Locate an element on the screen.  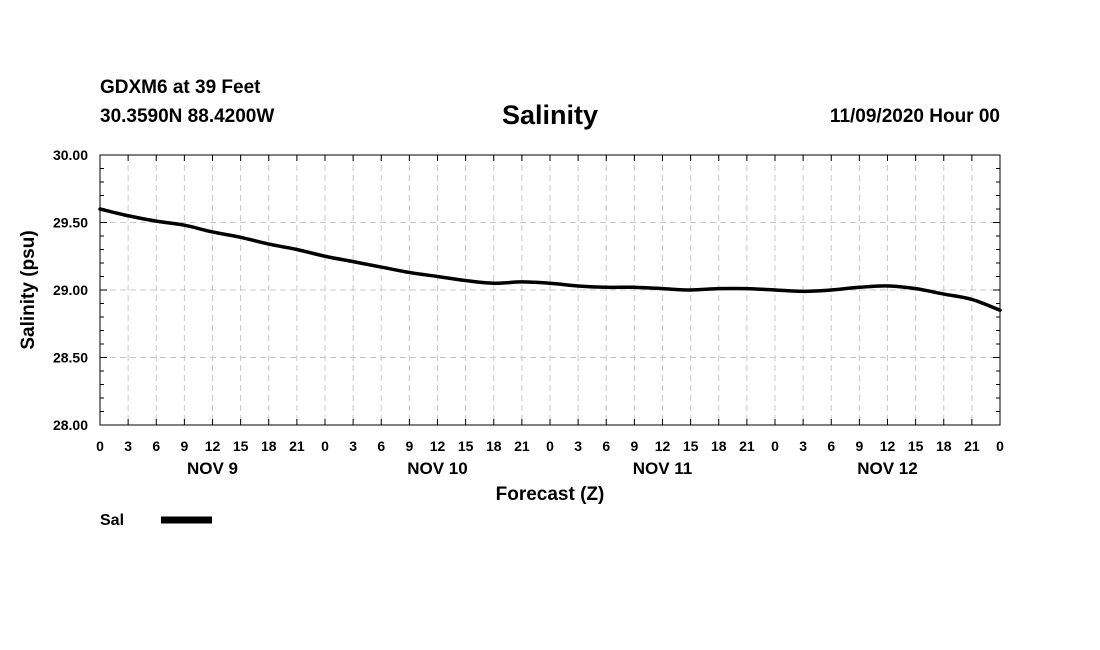
series-line-sal is located at coordinates (550, 259).